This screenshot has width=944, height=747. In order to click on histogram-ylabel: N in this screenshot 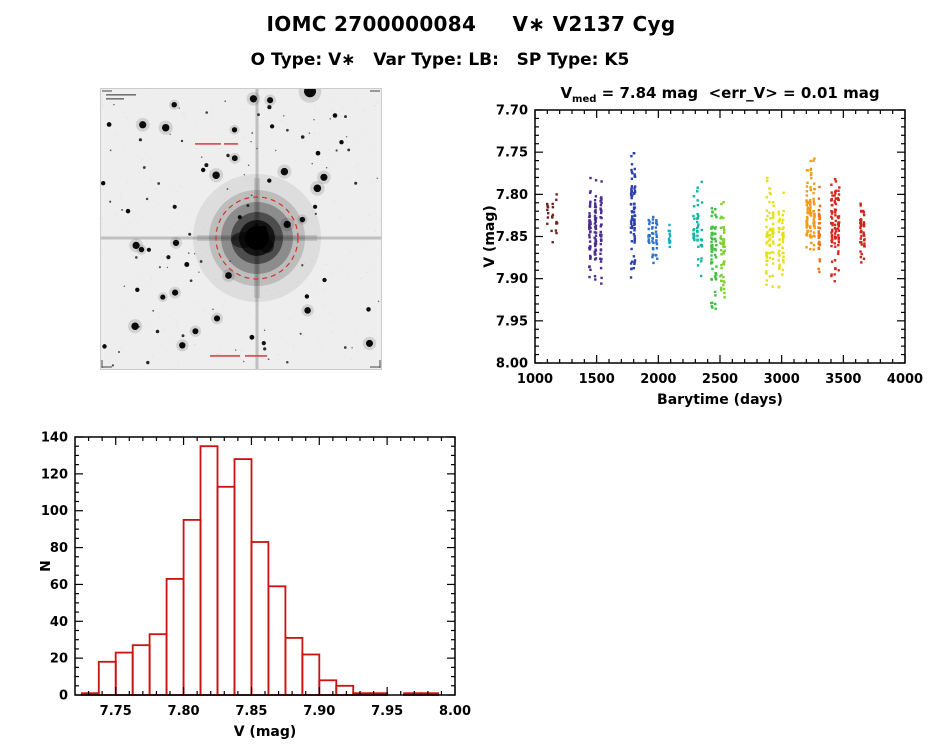, I will do `click(47, 566)`.